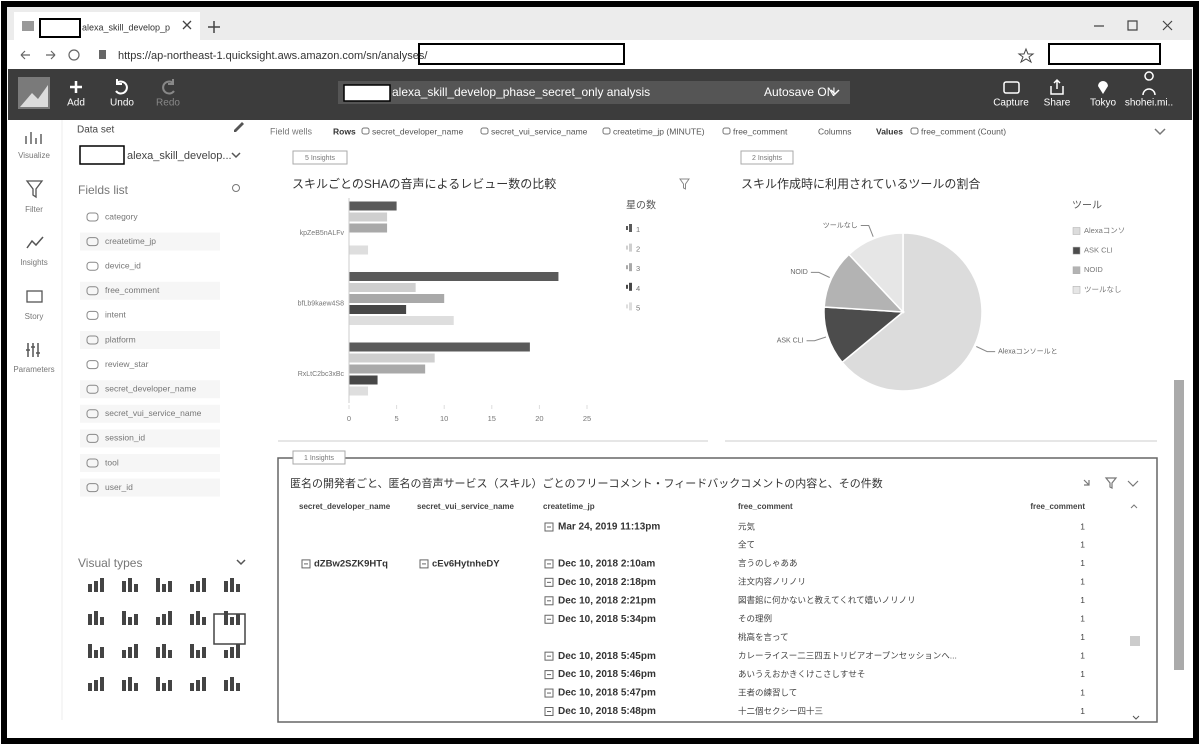 This screenshot has height=745, width=1200. What do you see at coordinates (1149, 83) in the screenshot?
I see `user-icon` at bounding box center [1149, 83].